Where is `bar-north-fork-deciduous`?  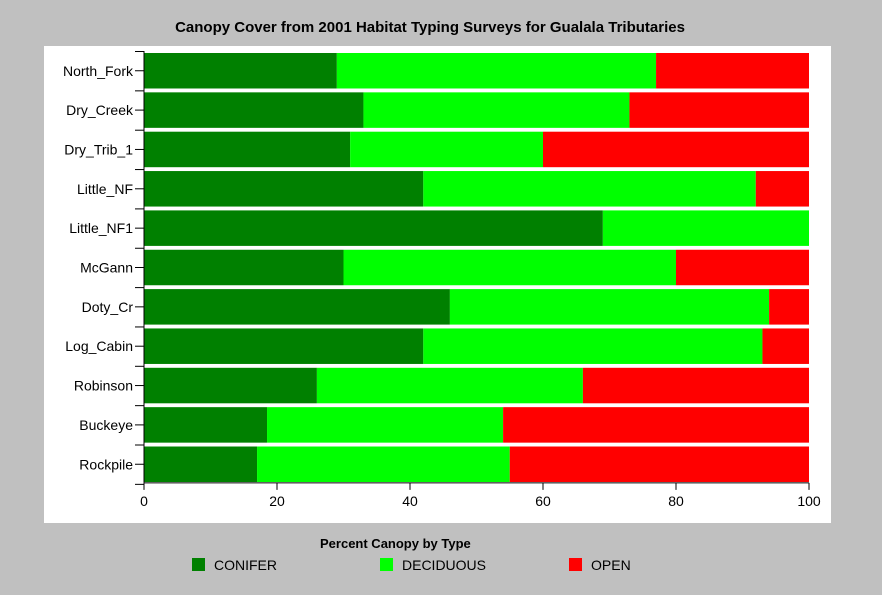
bar-north-fork-deciduous is located at coordinates (496, 71).